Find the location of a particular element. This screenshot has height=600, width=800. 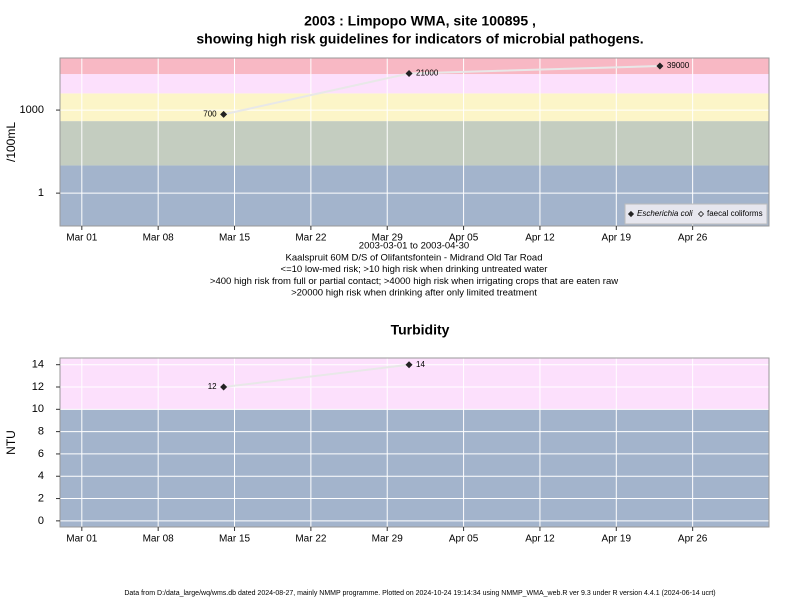

data-label: 21000 is located at coordinates (427, 73).